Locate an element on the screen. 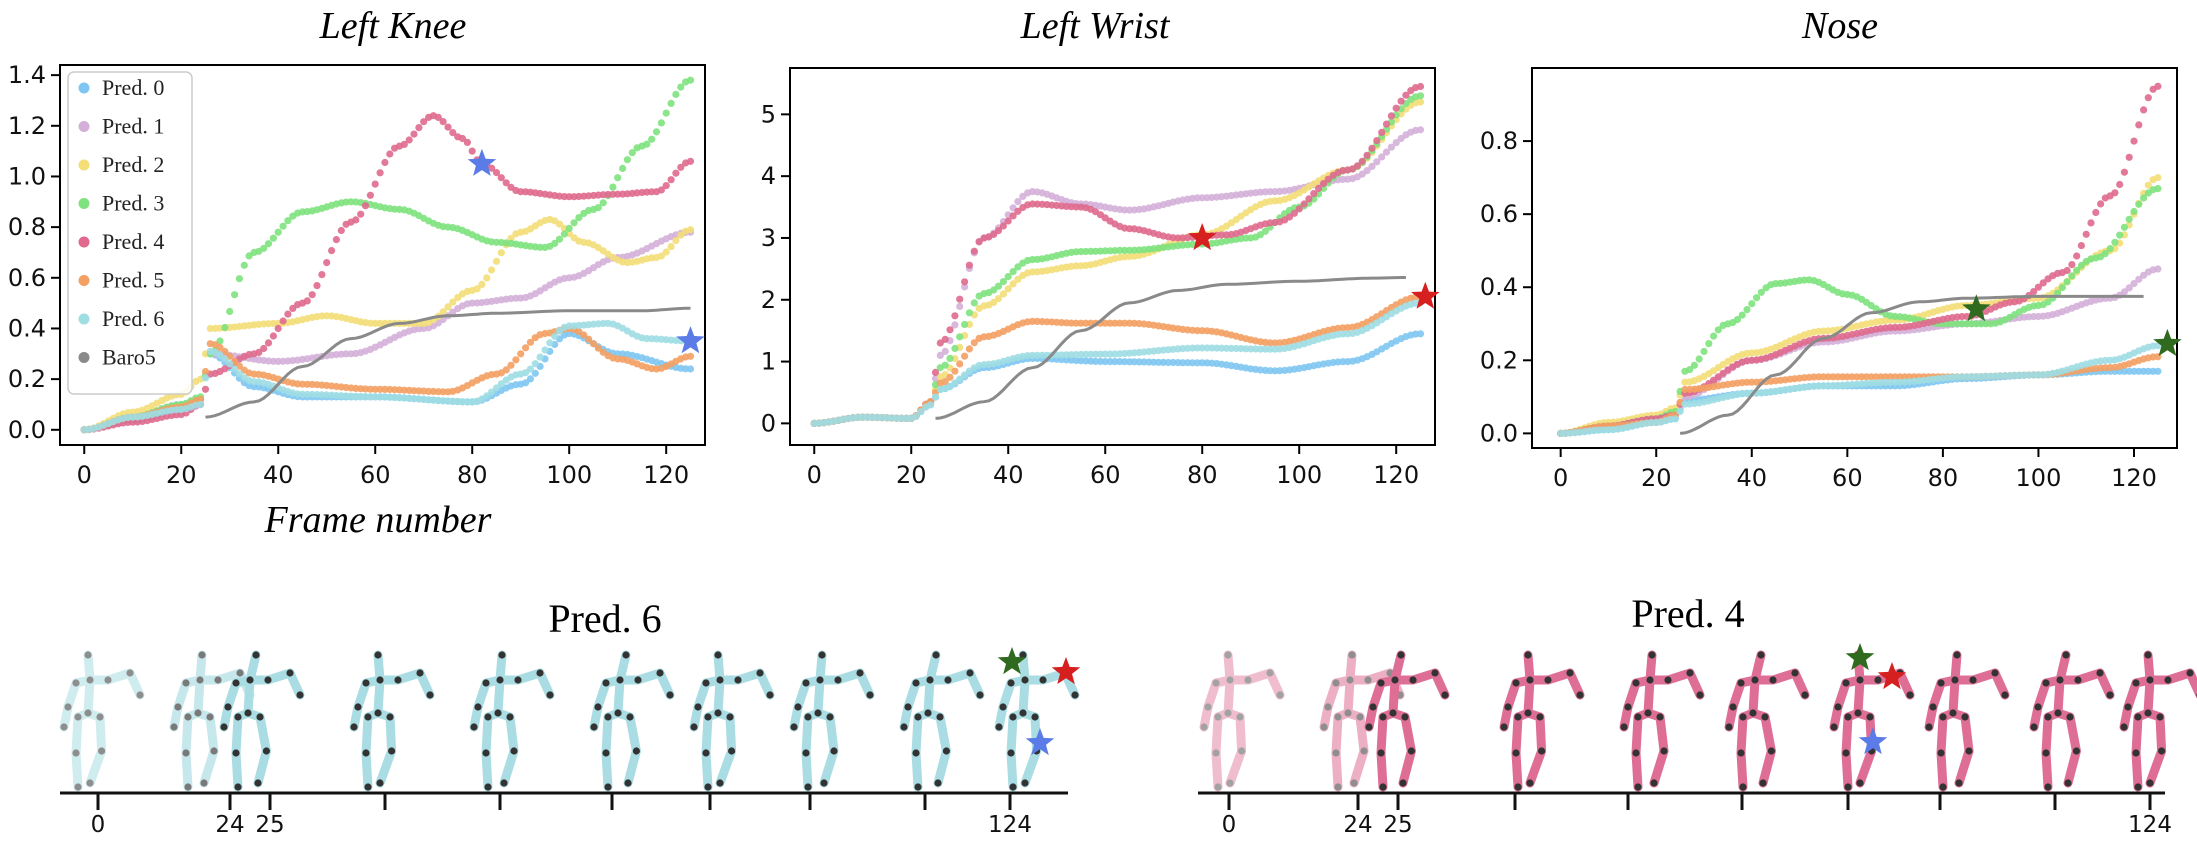  x-tick-label: 100 is located at coordinates (569, 475).